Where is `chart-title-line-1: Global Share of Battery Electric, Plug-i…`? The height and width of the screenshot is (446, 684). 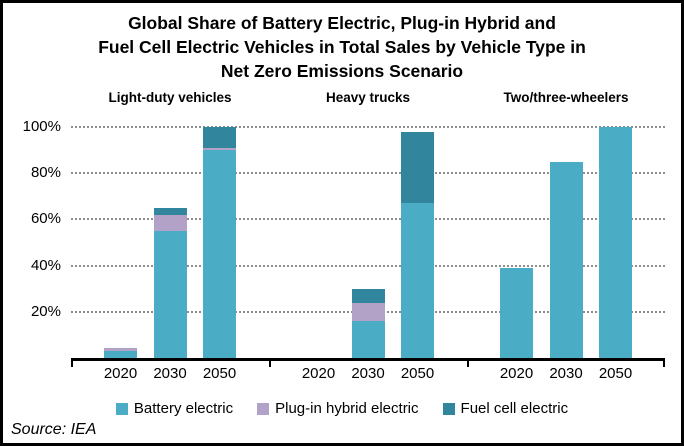
chart-title-line-1: Global Share of Battery Electric, Plug-i… is located at coordinates (342, 23).